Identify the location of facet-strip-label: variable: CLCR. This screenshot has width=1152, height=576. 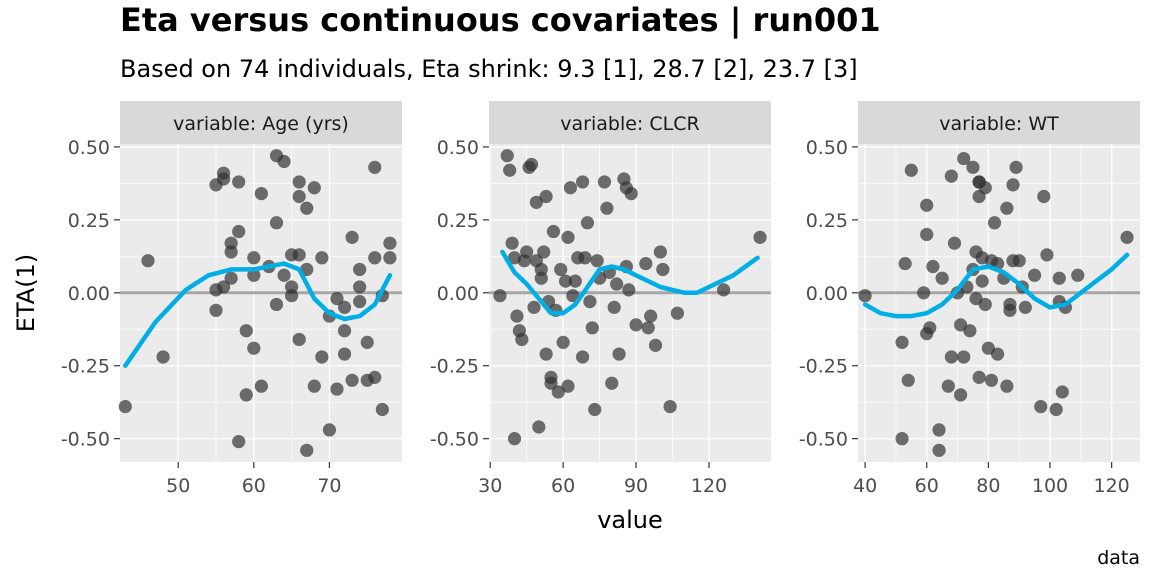
(629, 124).